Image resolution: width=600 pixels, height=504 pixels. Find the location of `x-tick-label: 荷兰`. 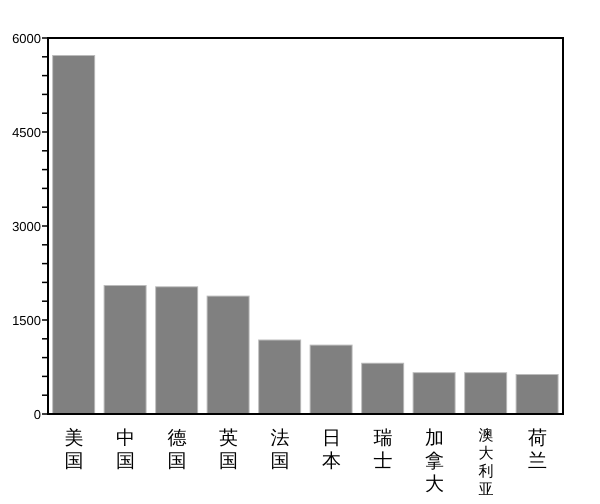

x-tick-label: 荷兰 is located at coordinates (537, 449).